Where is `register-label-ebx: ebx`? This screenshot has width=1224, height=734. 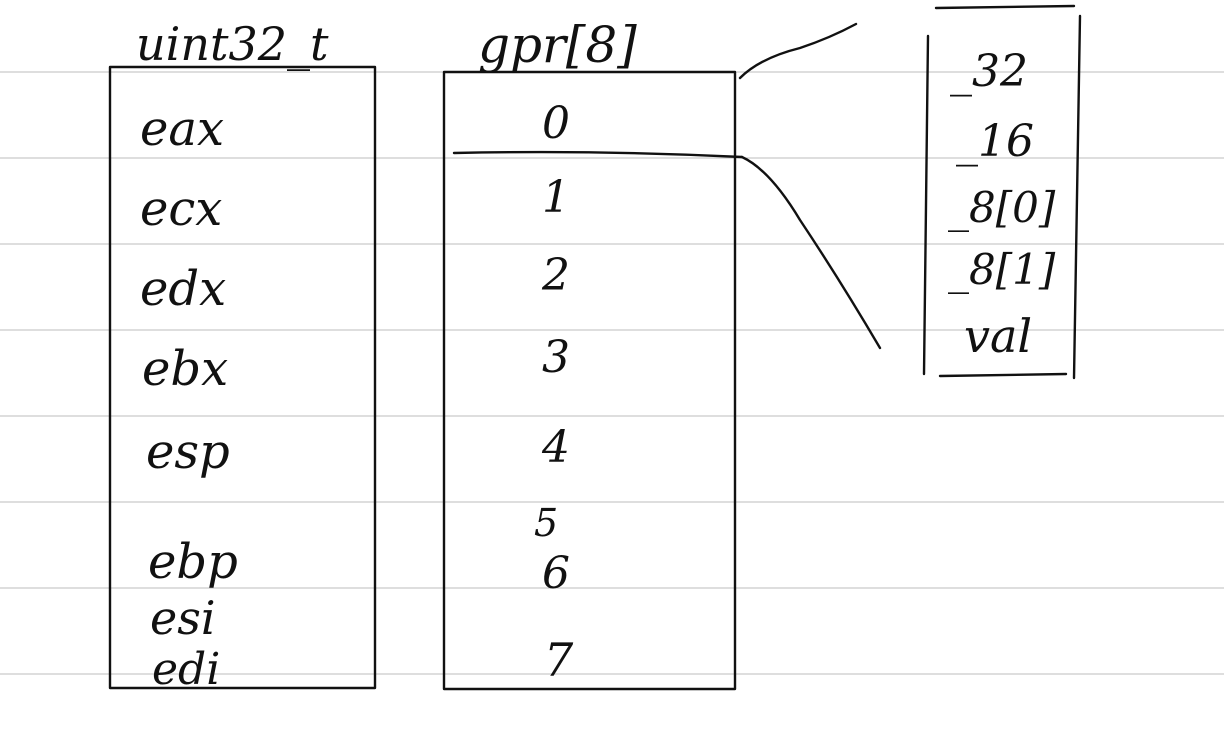 register-label-ebx: ebx is located at coordinates (185, 369).